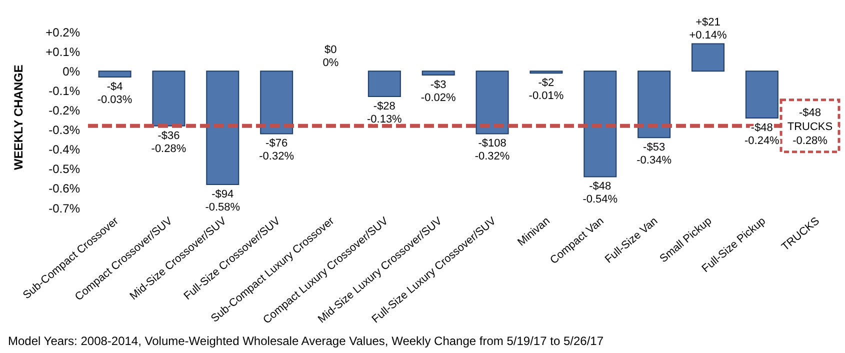 This screenshot has height=353, width=845. I want to click on ref-line-label: -$48 TRUCKS -0.28%, so click(810, 126).